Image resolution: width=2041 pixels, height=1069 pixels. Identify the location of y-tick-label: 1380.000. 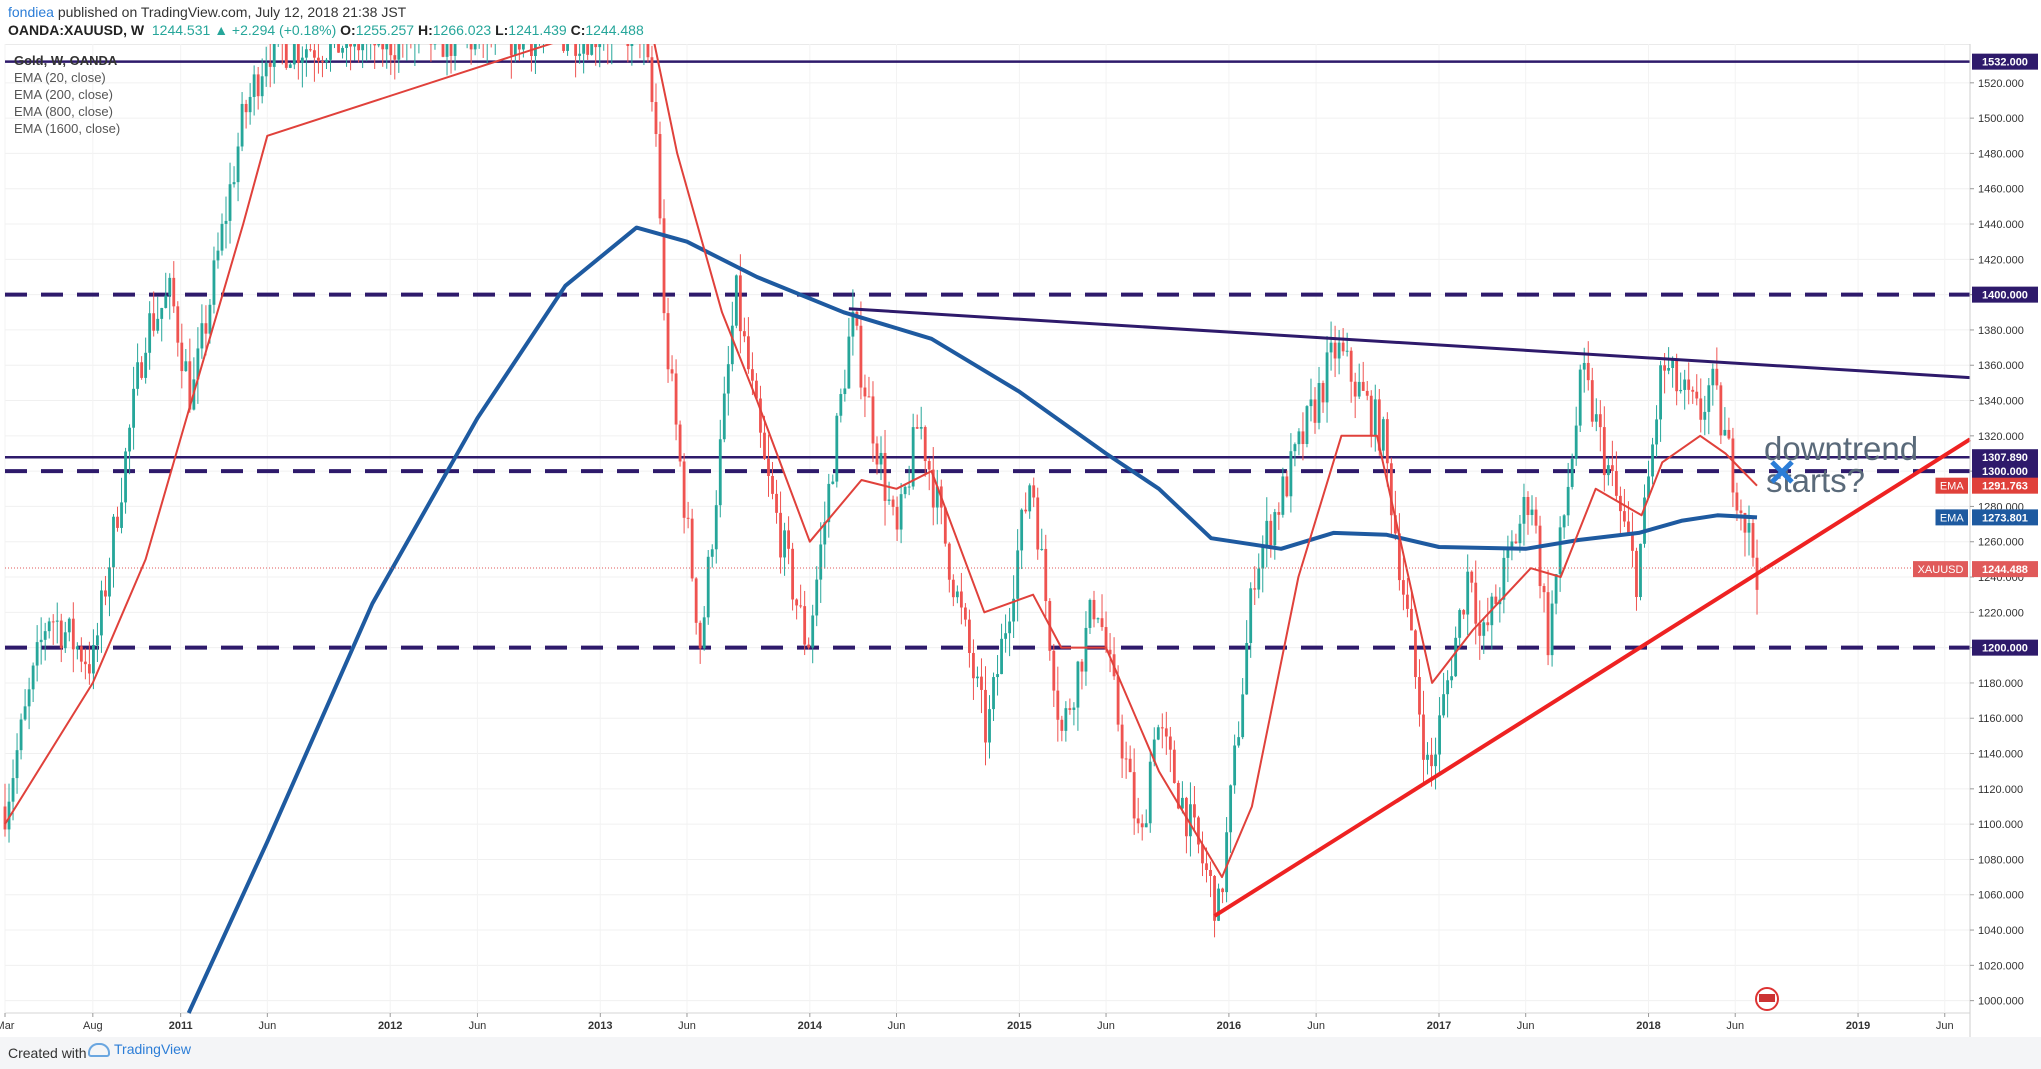
(2001, 331).